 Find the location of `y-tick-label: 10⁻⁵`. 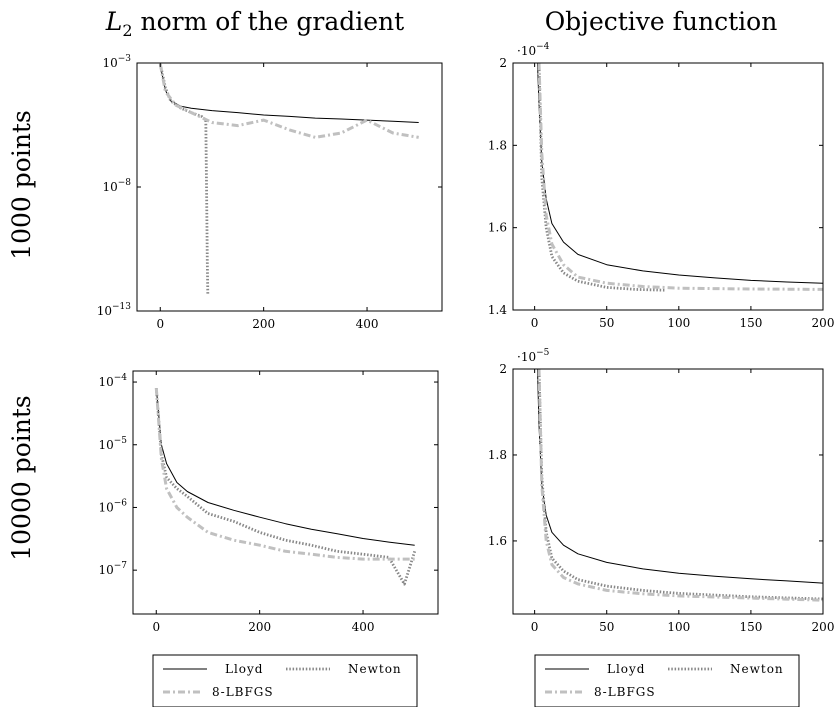

y-tick-label: 10⁻⁵ is located at coordinates (112, 444).